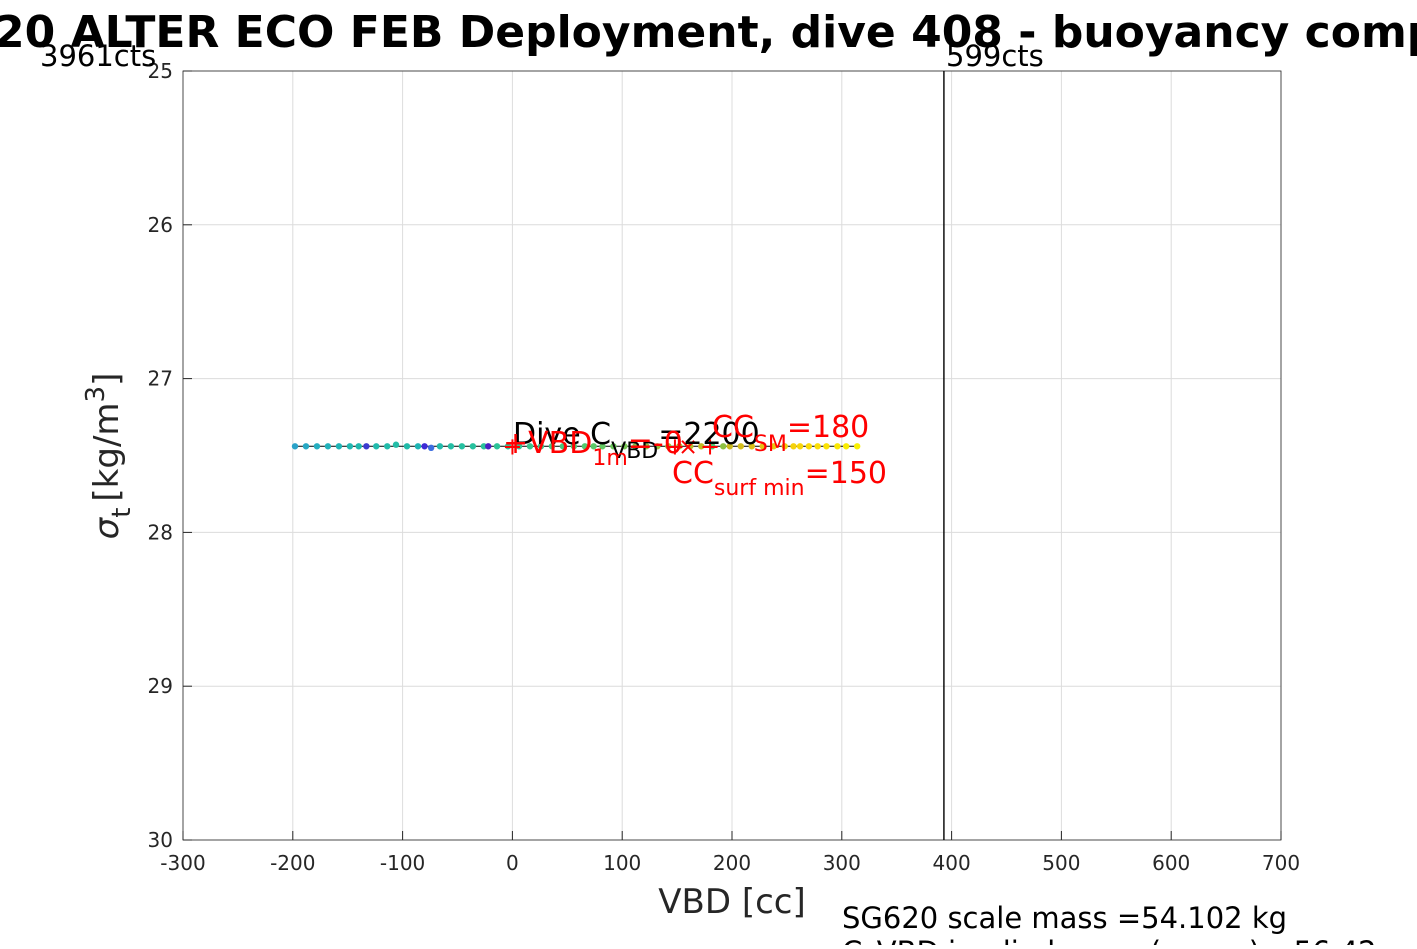 The height and width of the screenshot is (949, 1417). I want to click on y-axis-label-sigma: σ, so click(107, 527).